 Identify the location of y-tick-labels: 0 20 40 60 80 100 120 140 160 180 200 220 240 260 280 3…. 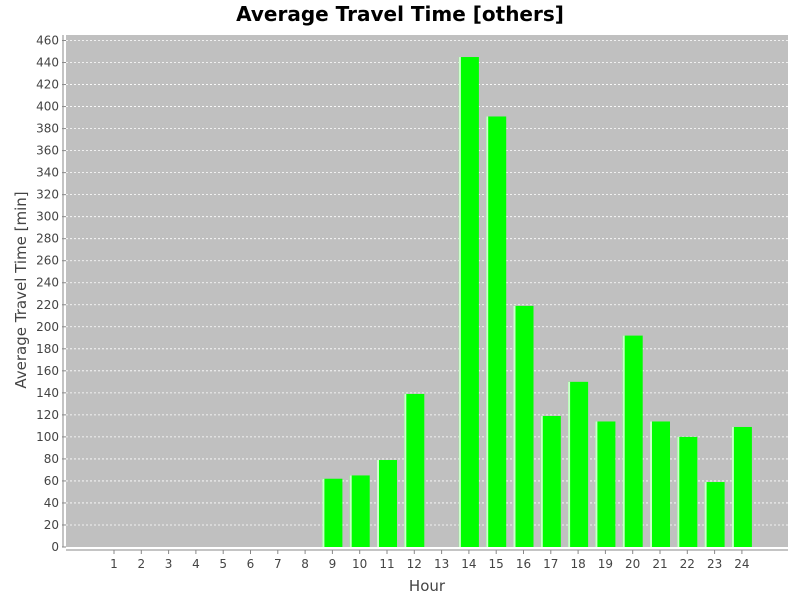
(47, 294).